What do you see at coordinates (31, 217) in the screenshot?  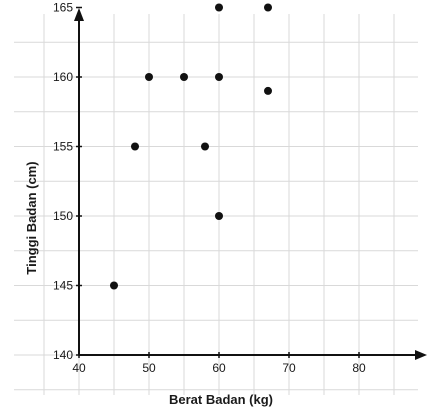 I see `y-axis-label: Tinggi Badan (cm)` at bounding box center [31, 217].